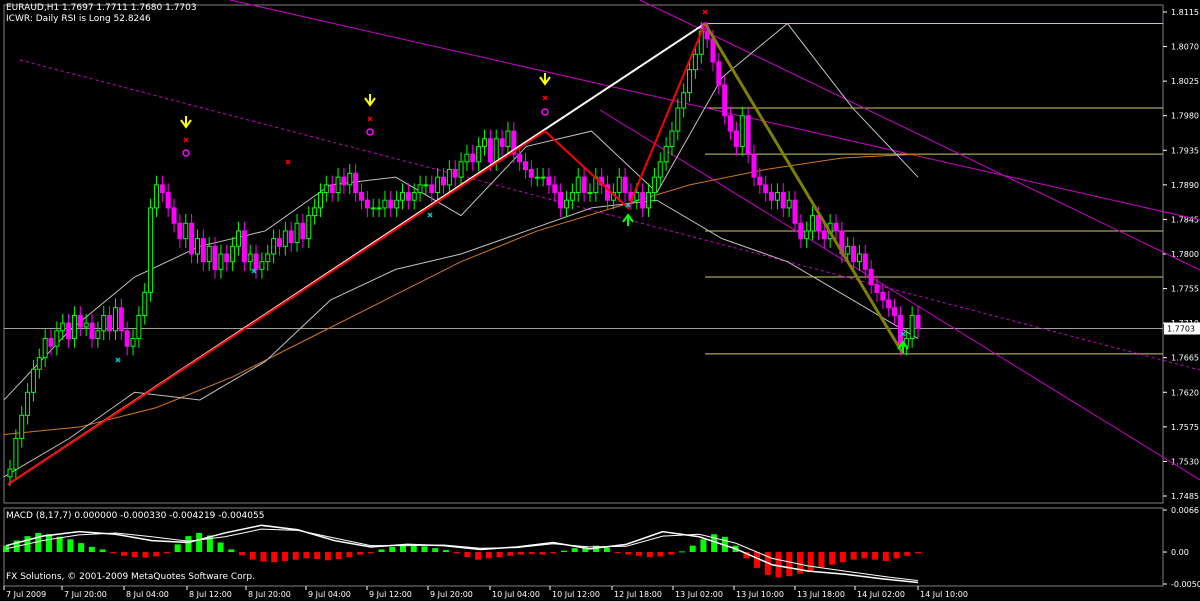  What do you see at coordinates (1185, 427) in the screenshot?
I see `price-tick-label: 1.7575` at bounding box center [1185, 427].